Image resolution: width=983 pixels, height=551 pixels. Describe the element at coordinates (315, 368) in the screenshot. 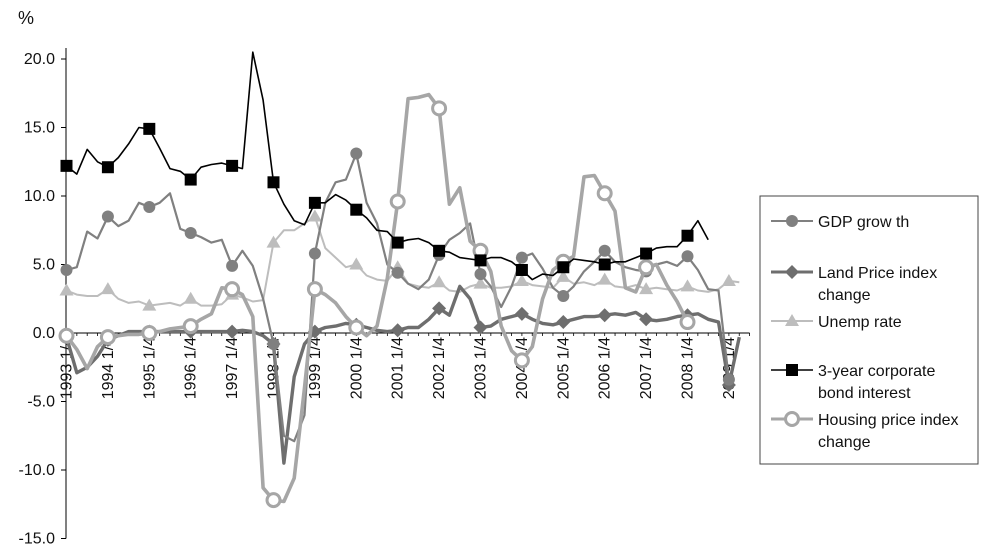

I see `x-tick-label: 1999 1/4` at that location.